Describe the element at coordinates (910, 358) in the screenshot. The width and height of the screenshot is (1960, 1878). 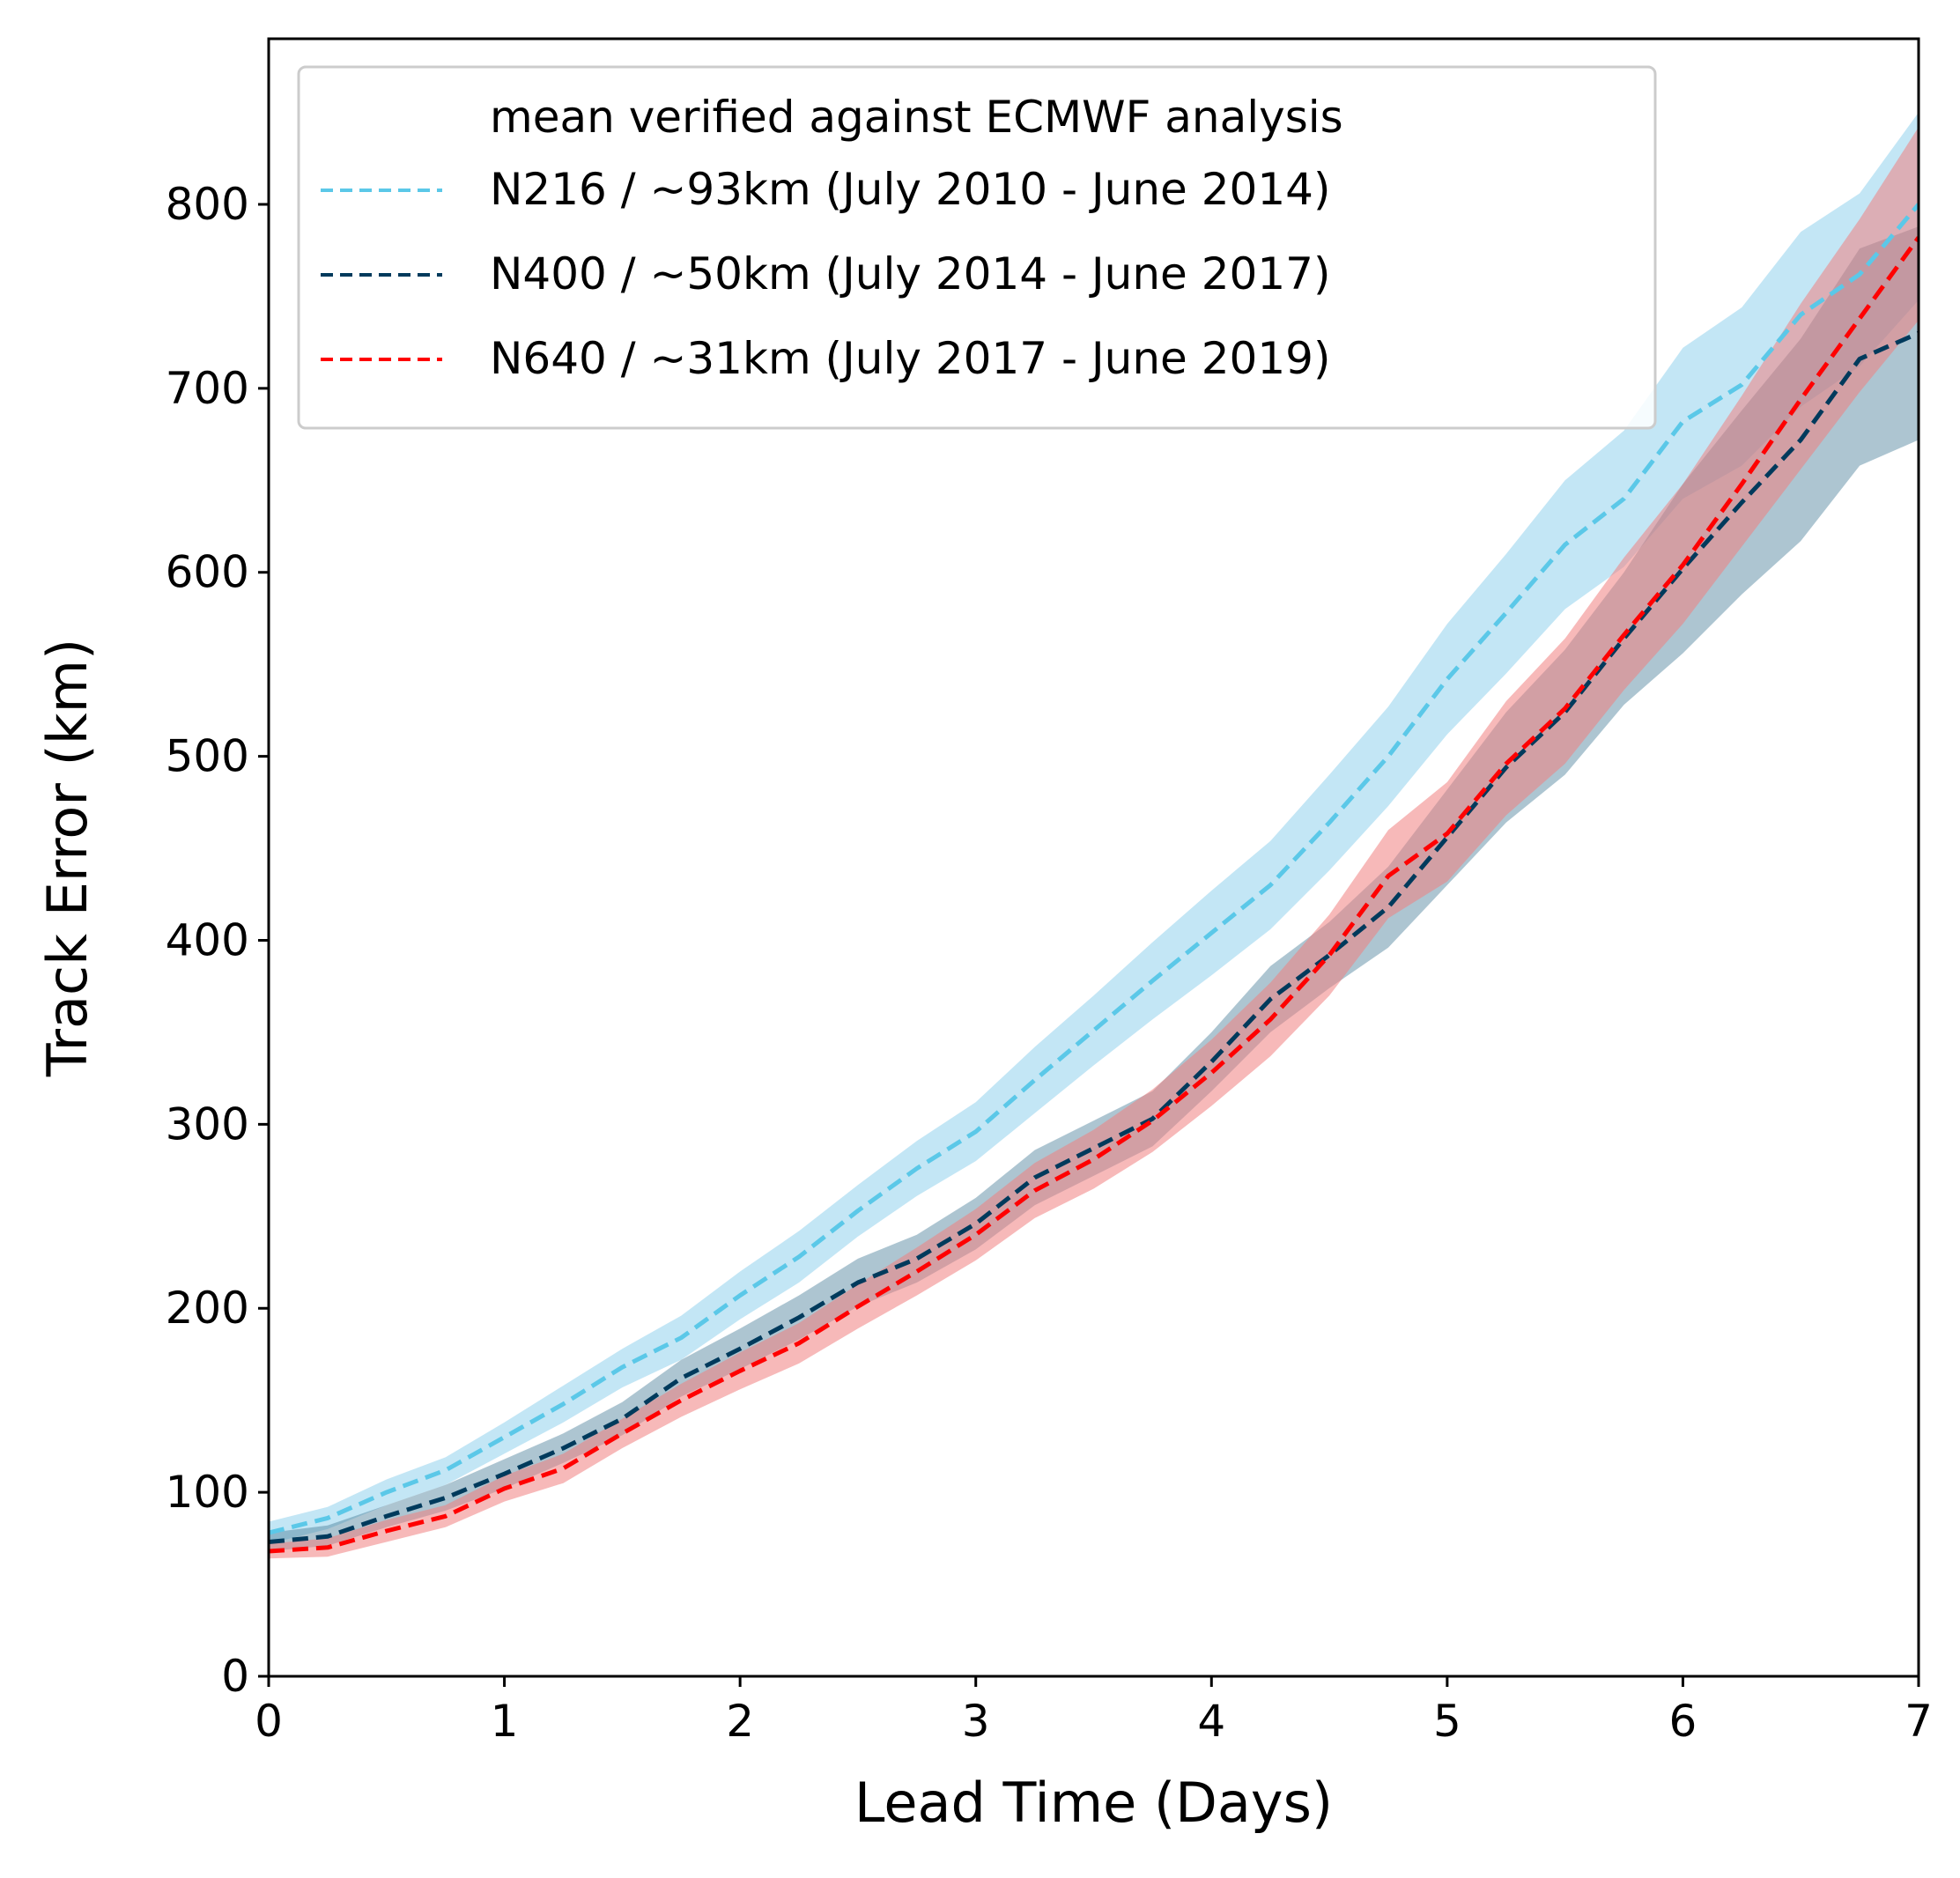
I see `legend-label-3: N640 / ~31km (July 2017 - June 2019)` at that location.